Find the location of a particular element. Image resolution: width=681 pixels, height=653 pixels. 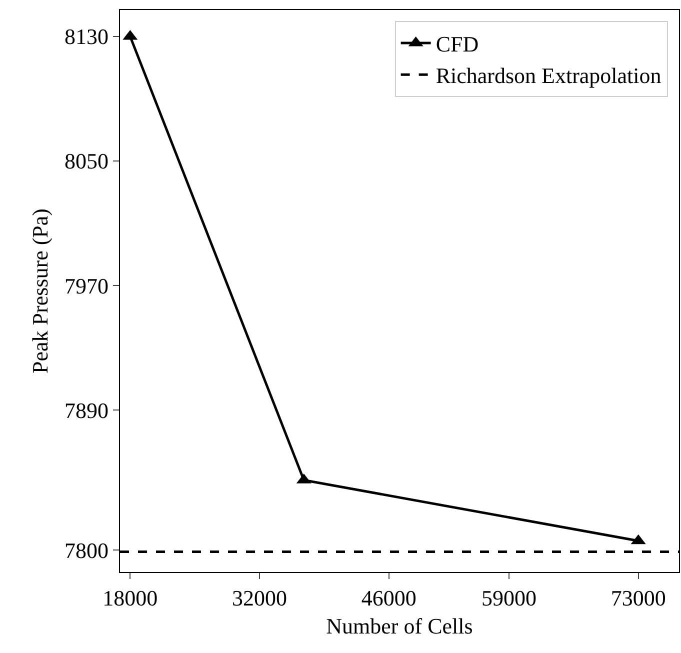

y-axis-title: Peak Pressure (Pa) is located at coordinates (39, 291).